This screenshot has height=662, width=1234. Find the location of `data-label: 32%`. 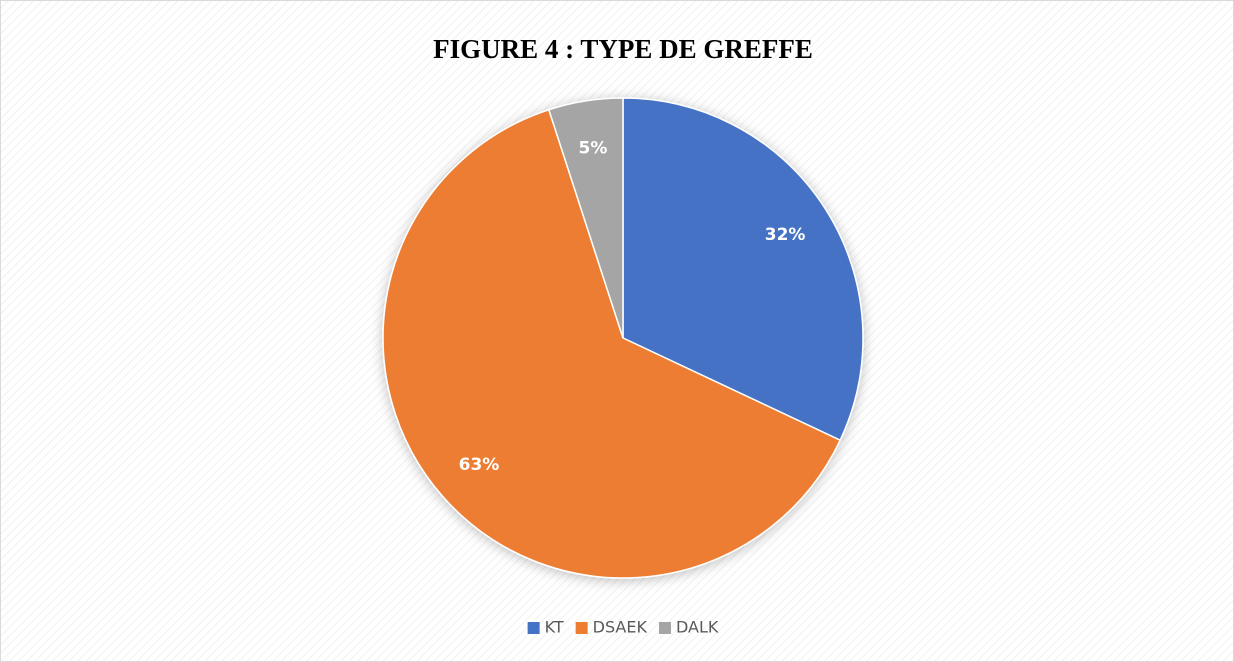

data-label: 32% is located at coordinates (785, 235).